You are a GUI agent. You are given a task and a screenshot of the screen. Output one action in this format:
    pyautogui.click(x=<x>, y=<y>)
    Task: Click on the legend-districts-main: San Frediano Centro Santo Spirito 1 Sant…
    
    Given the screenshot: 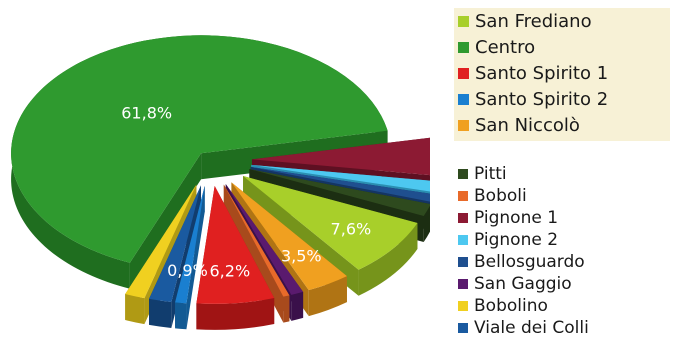 What is the action you would take?
    pyautogui.click(x=562, y=74)
    